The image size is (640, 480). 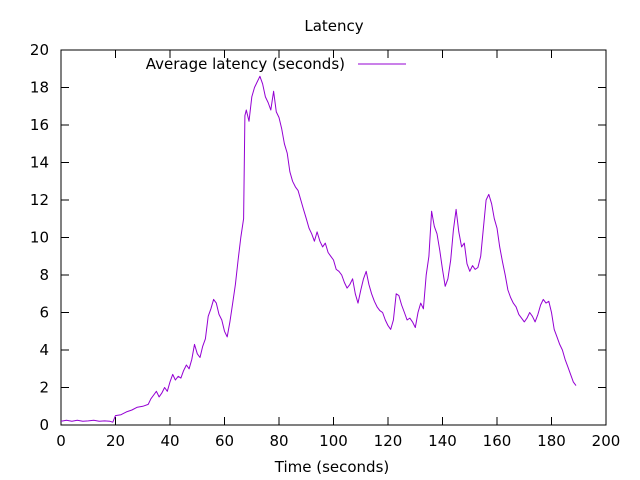 I want to click on y-tick-label: 4, so click(x=44, y=350).